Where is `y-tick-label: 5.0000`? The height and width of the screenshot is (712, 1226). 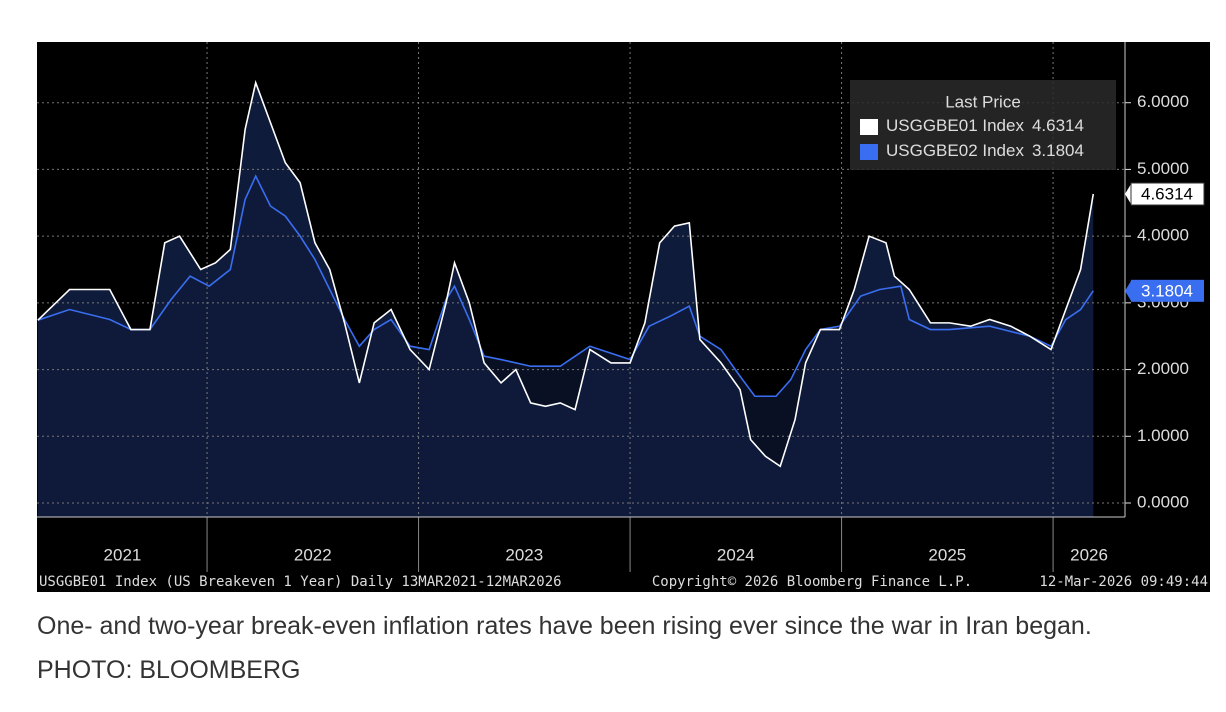
y-tick-label: 5.0000 is located at coordinates (1163, 168).